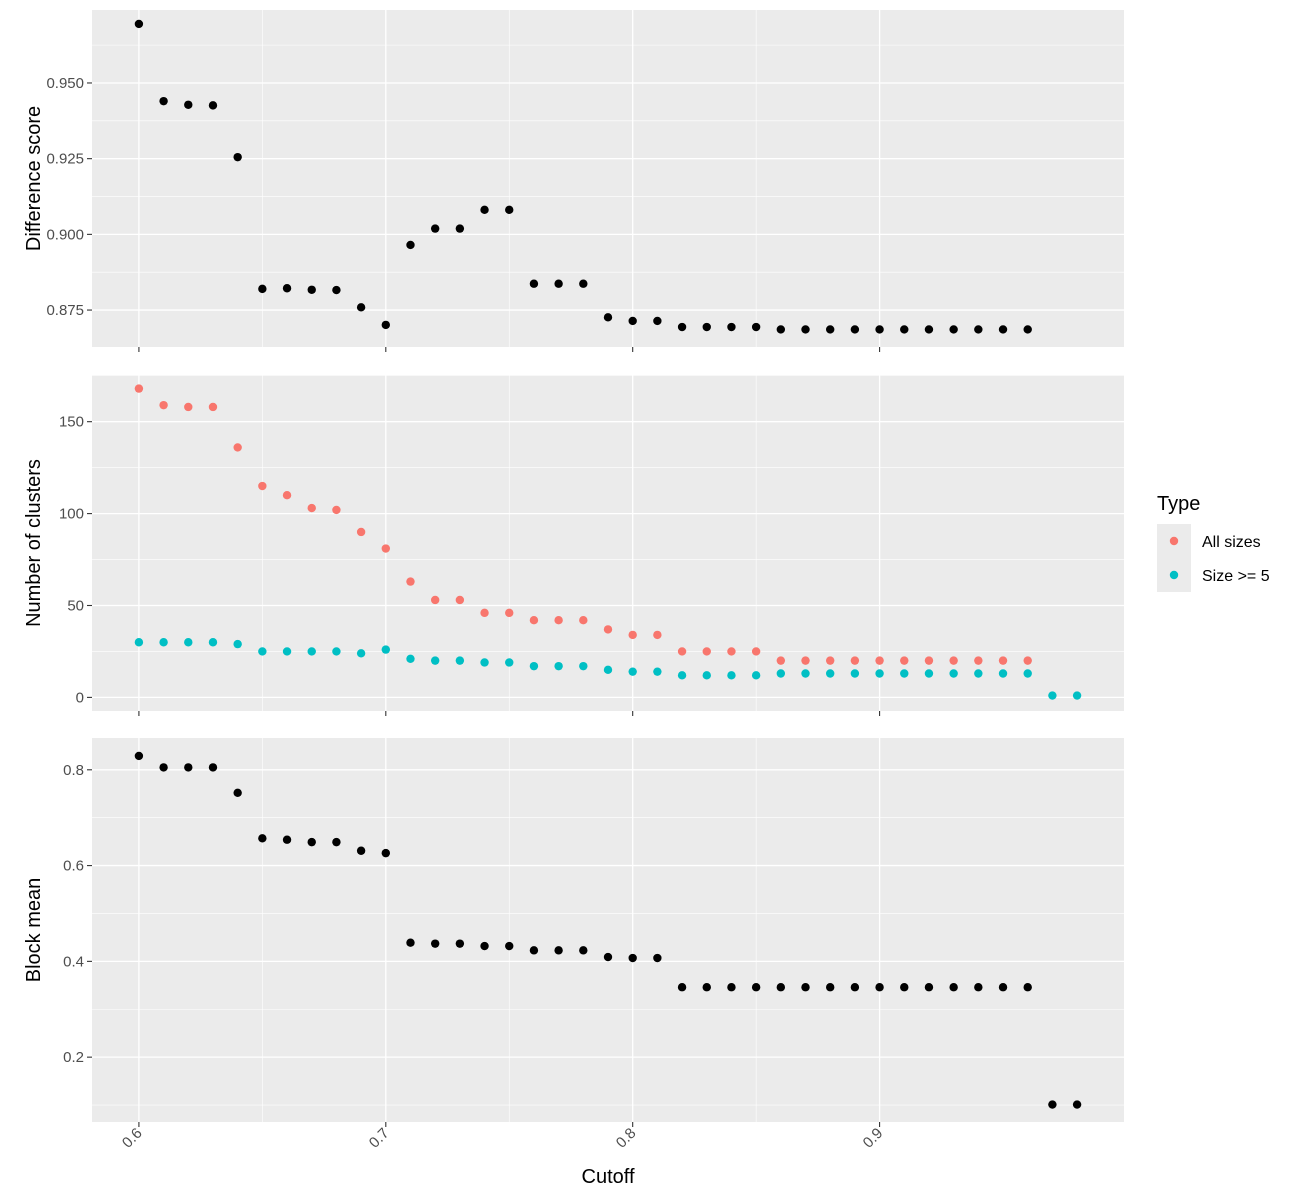  Describe the element at coordinates (626, 1138) in the screenshot. I see `x-tick-label: 0.8` at that location.